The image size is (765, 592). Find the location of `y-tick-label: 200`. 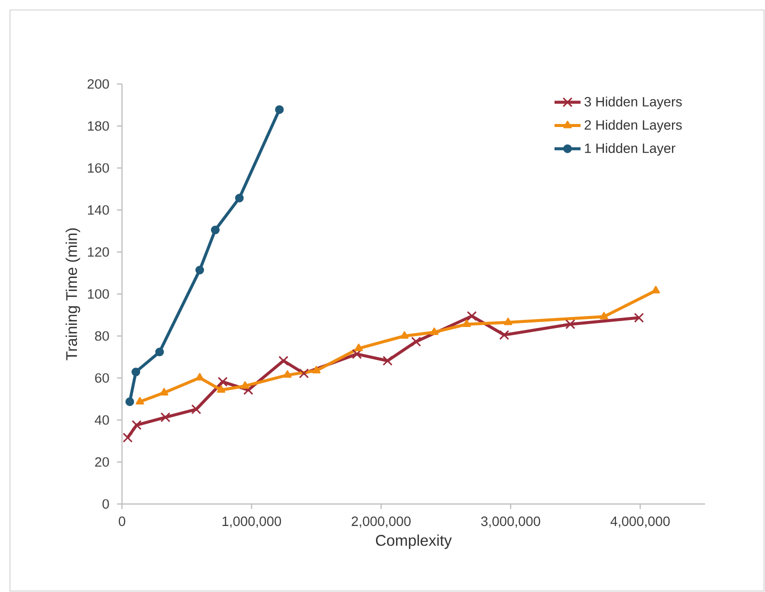

y-tick-label: 200 is located at coordinates (98, 84).